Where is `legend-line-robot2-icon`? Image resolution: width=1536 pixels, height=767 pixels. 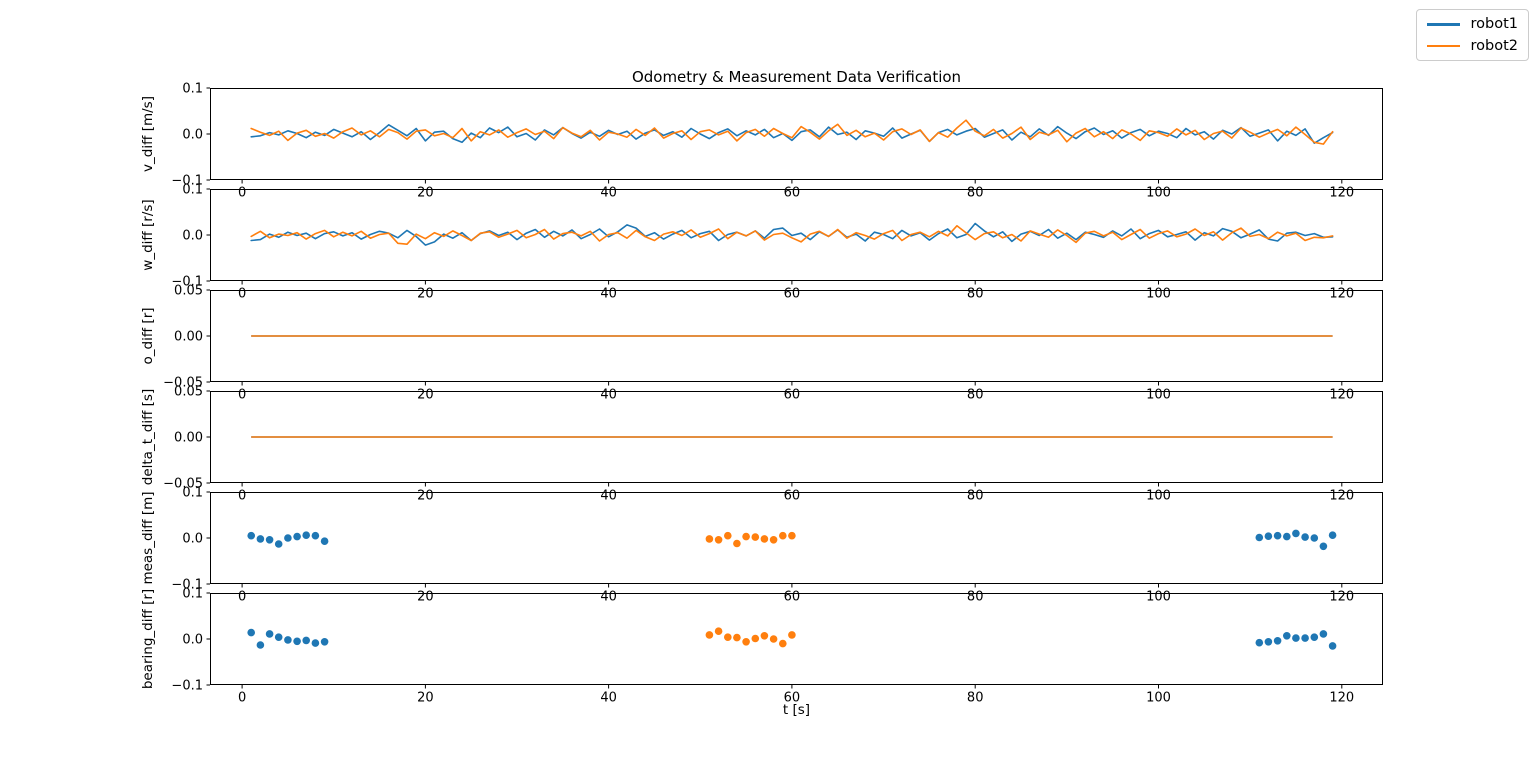 legend-line-robot2-icon is located at coordinates (1444, 45).